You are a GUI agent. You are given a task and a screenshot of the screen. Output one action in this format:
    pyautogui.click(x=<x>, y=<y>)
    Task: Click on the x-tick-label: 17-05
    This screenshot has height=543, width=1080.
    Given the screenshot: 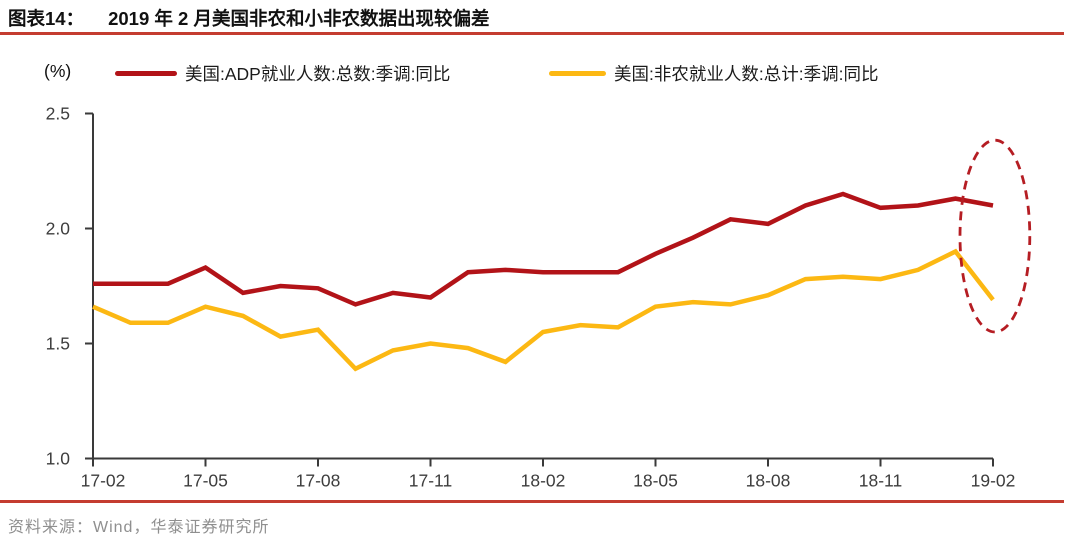 What is the action you would take?
    pyautogui.click(x=205, y=481)
    